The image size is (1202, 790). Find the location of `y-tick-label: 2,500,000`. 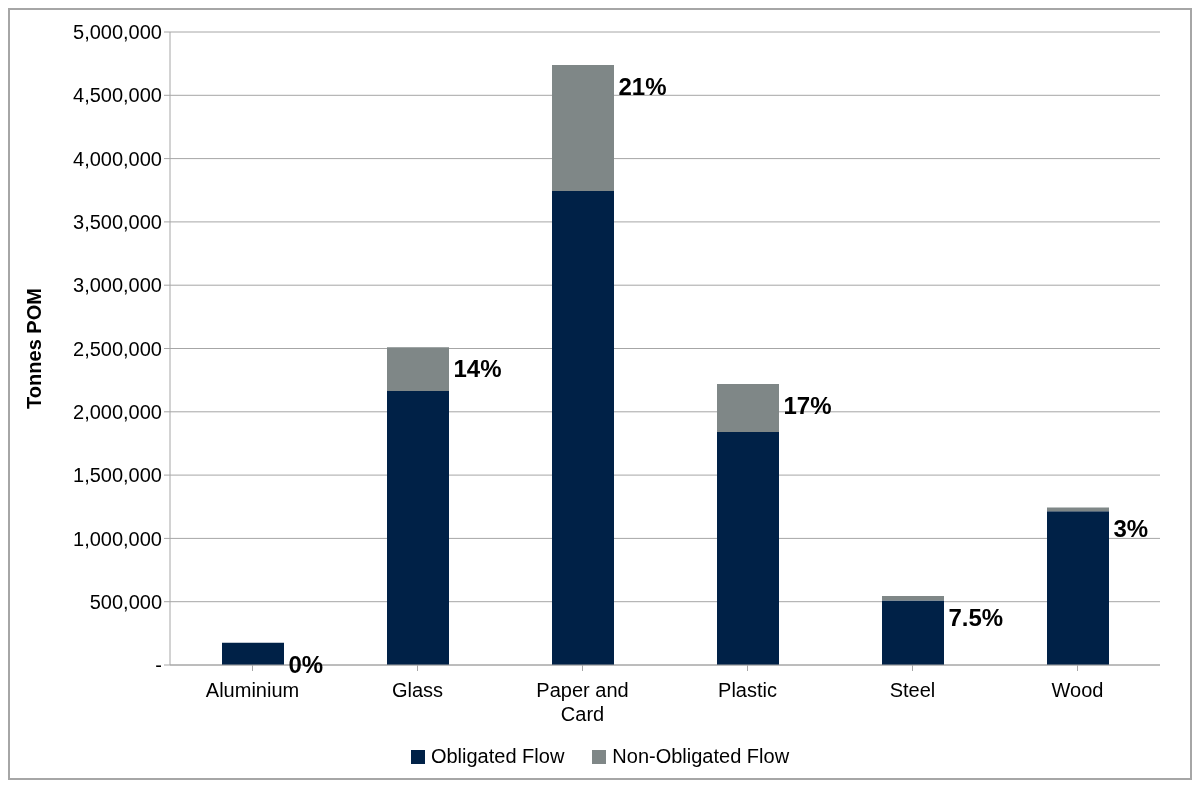

y-tick-label: 2,500,000 is located at coordinates (117, 348).